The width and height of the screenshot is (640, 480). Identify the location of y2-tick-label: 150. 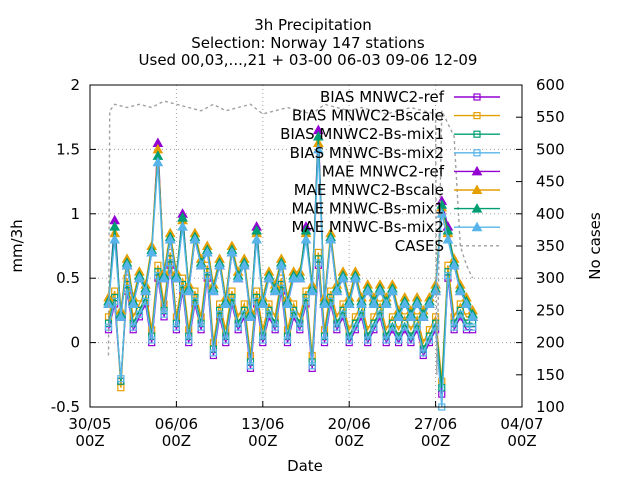
(550, 375).